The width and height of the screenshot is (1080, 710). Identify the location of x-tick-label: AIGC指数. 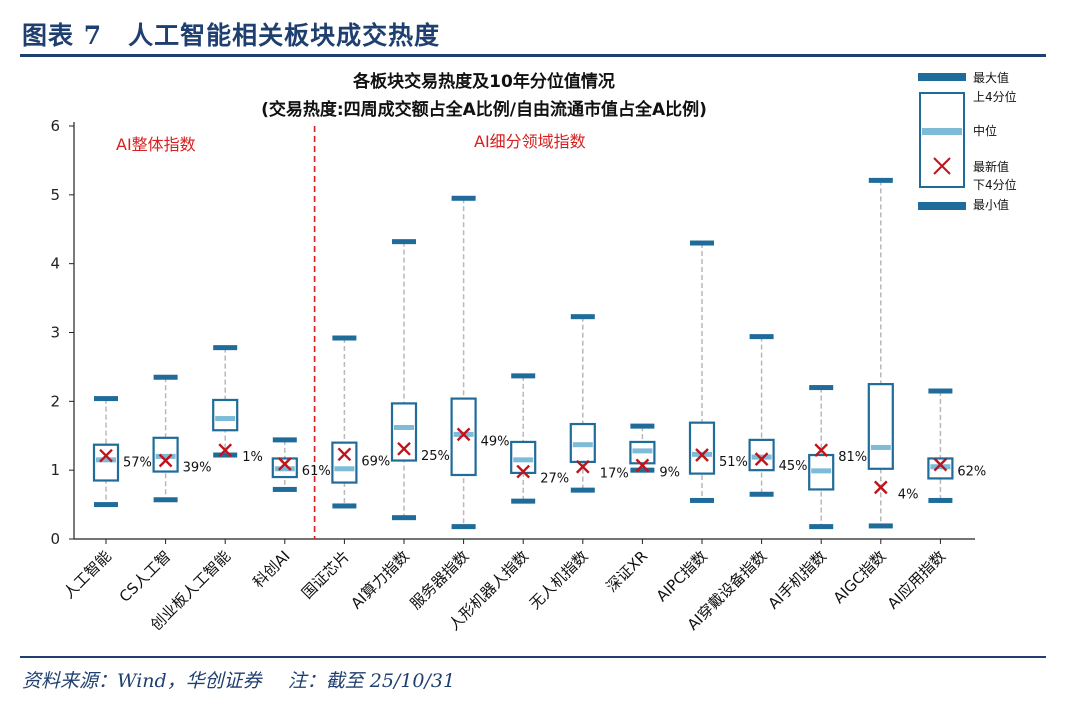
(860, 577).